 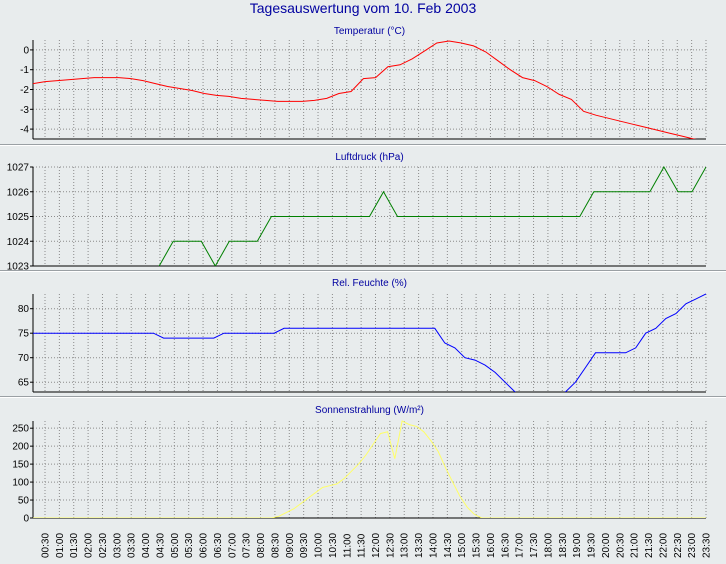 What do you see at coordinates (117, 545) in the screenshot?
I see `x-tick-label: 03:00` at bounding box center [117, 545].